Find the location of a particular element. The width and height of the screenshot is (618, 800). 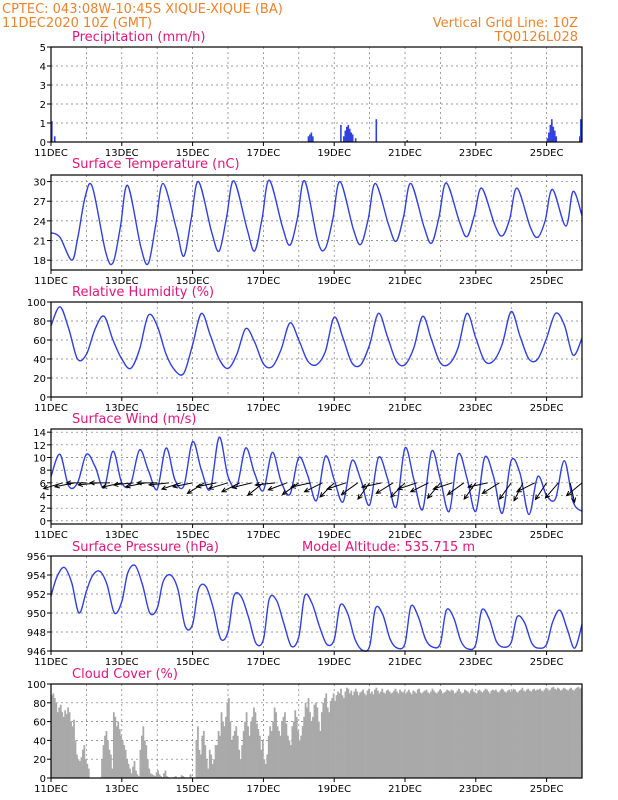

y-tick-label: 950 is located at coordinates (36, 614).